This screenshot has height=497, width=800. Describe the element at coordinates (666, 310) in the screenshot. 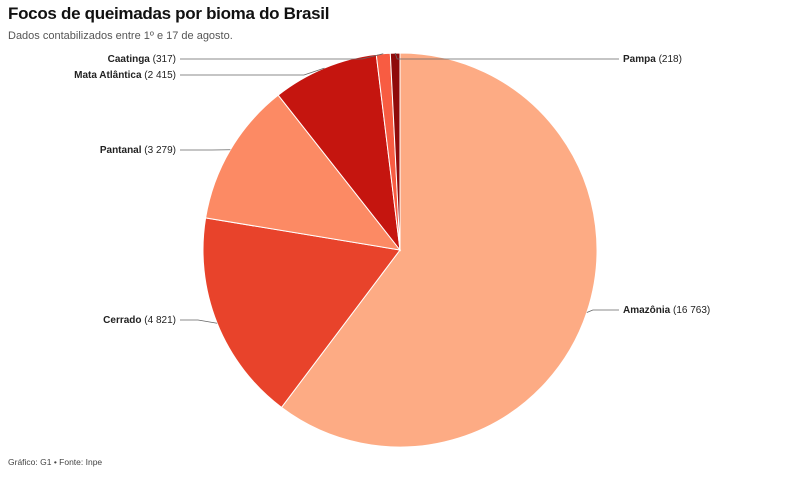

I see `slice-label-amazonia: Amazônia (16 763)` at that location.